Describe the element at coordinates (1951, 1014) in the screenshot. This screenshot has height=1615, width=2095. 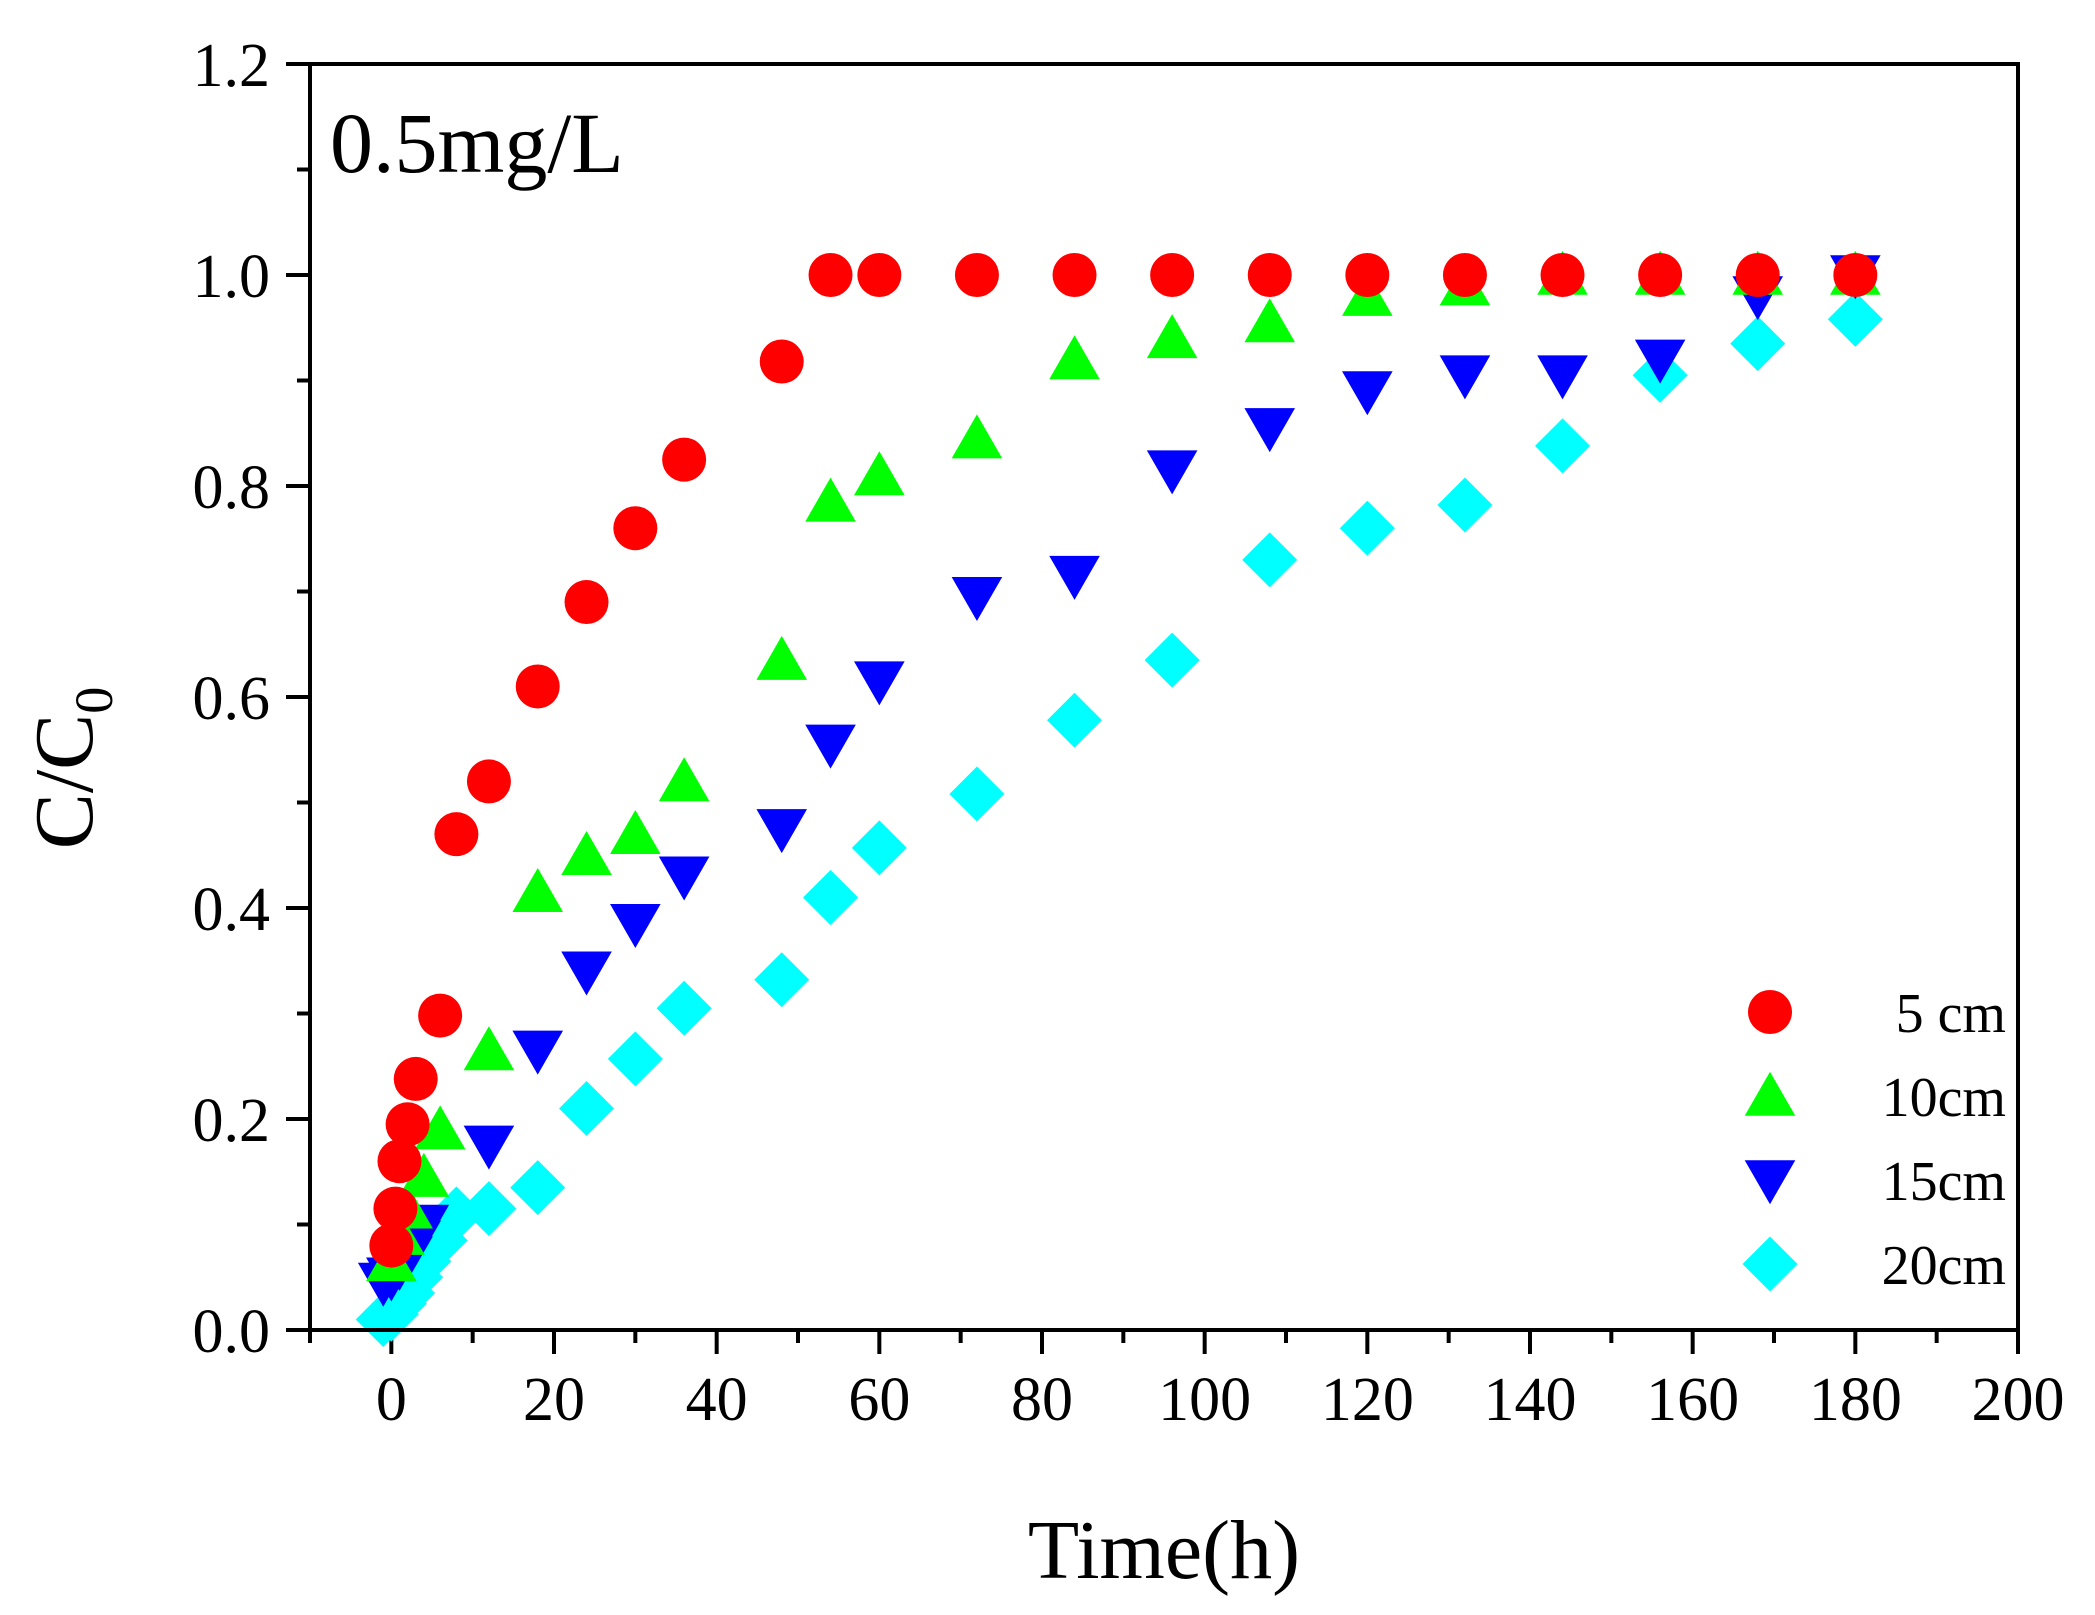
I see `legend-label: 5 cm` at that location.